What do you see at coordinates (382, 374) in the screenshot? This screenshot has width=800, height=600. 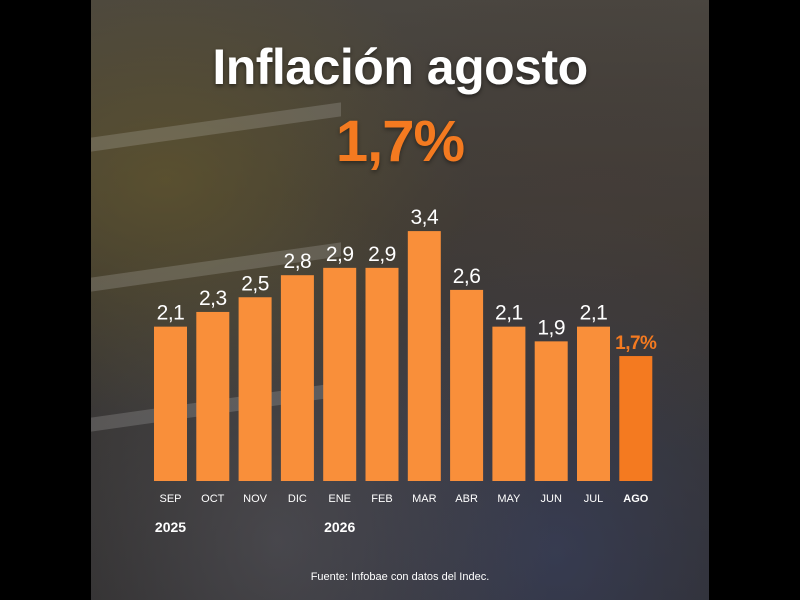 I see `bar-feb` at bounding box center [382, 374].